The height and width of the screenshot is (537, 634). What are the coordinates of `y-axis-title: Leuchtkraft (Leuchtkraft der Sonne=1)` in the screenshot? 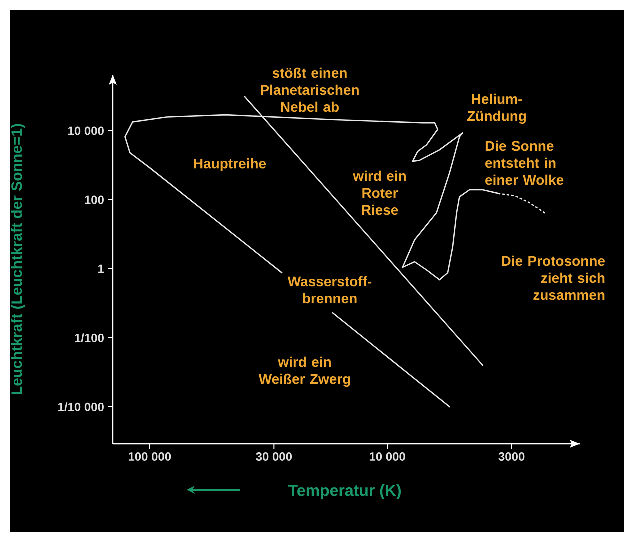 It's located at (18, 259).